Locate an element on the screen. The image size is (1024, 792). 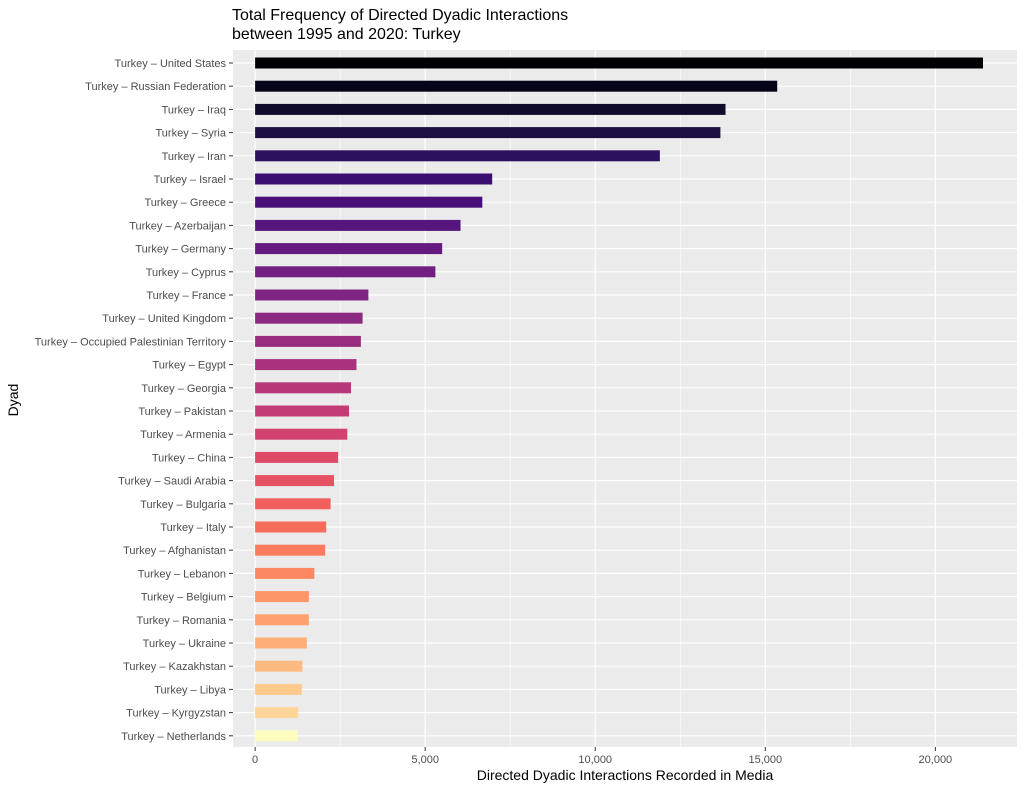
y-tick-label: Turkey – Pakistan is located at coordinates (182, 412).